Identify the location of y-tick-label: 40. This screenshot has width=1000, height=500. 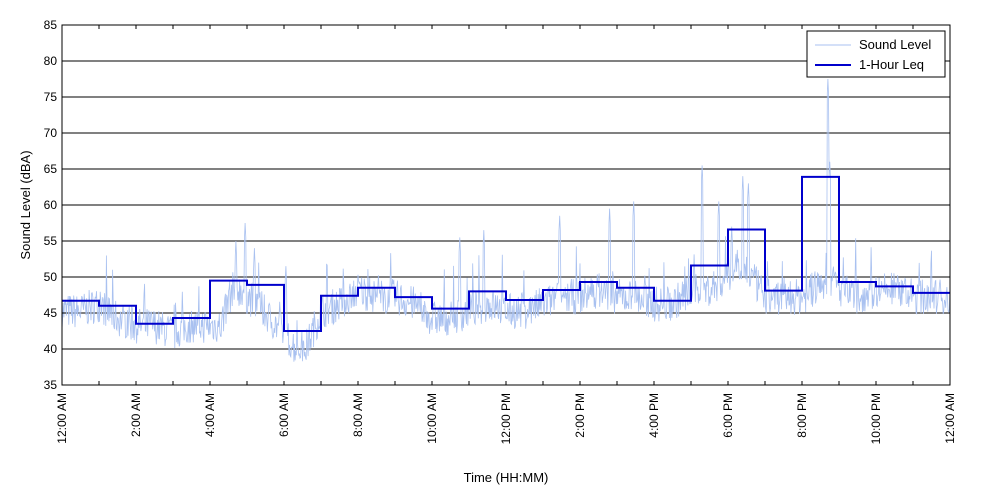
(51, 349).